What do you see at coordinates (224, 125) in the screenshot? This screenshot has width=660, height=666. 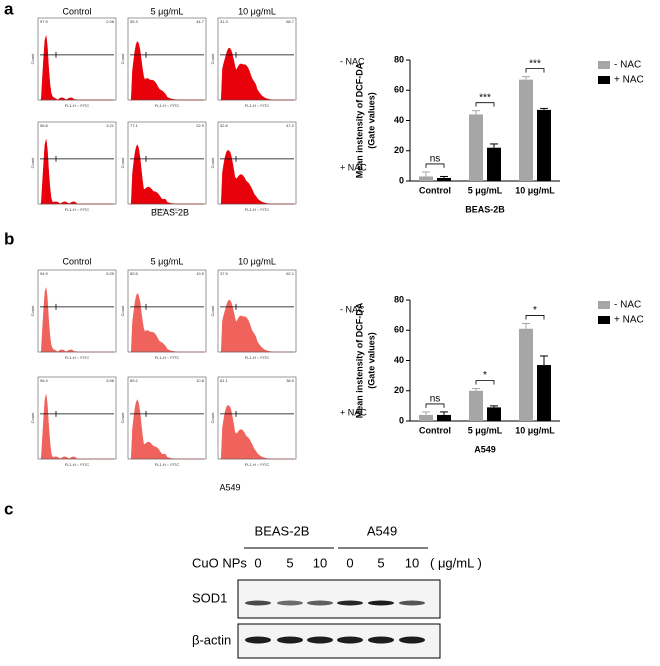 I see `gate-value: 52.8` at bounding box center [224, 125].